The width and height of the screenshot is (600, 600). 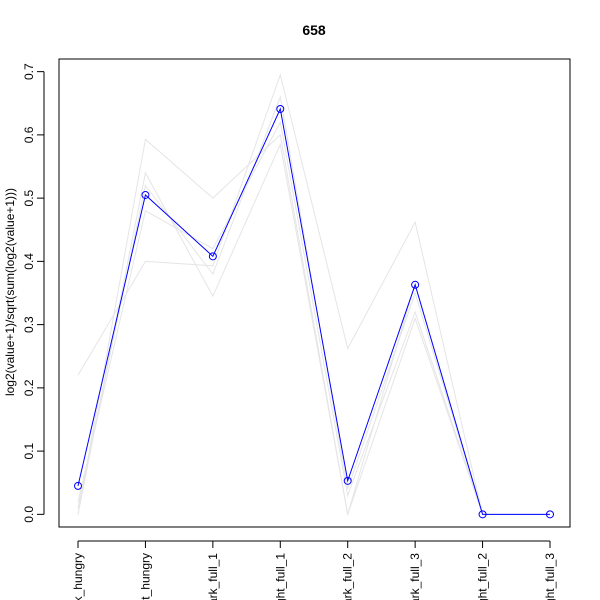 I want to click on x-tick-label: light_full_3, so click(x=550, y=576).